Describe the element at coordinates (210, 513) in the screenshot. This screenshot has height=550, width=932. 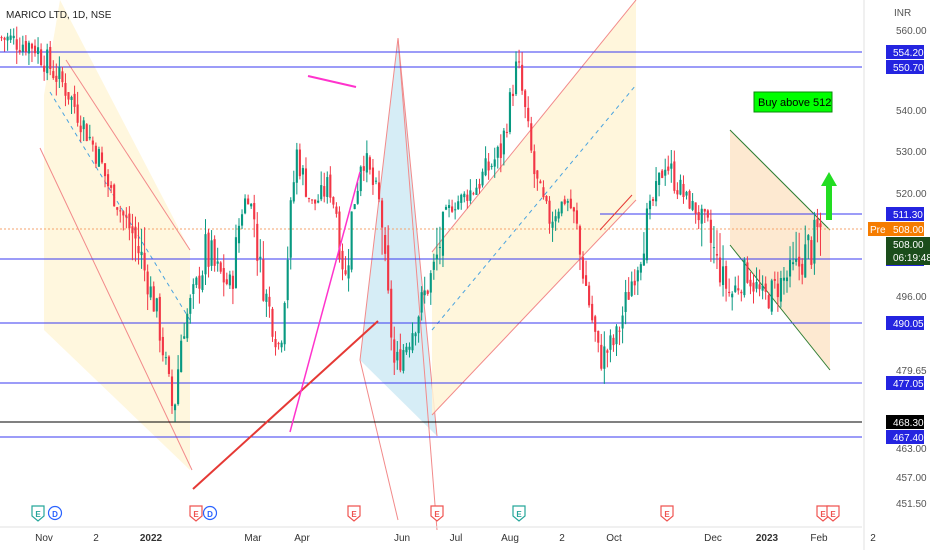
I see `event-marker-d: D` at that location.